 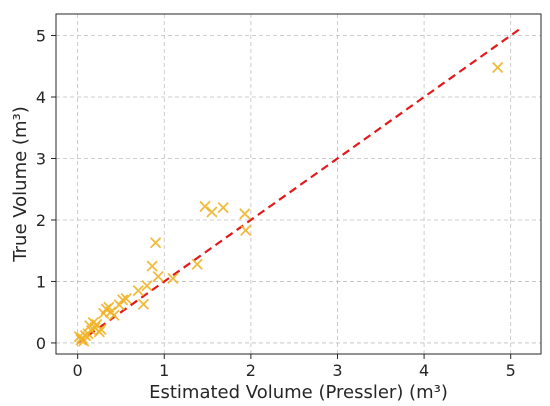 I want to click on x-tick-label: 5, so click(x=511, y=370).